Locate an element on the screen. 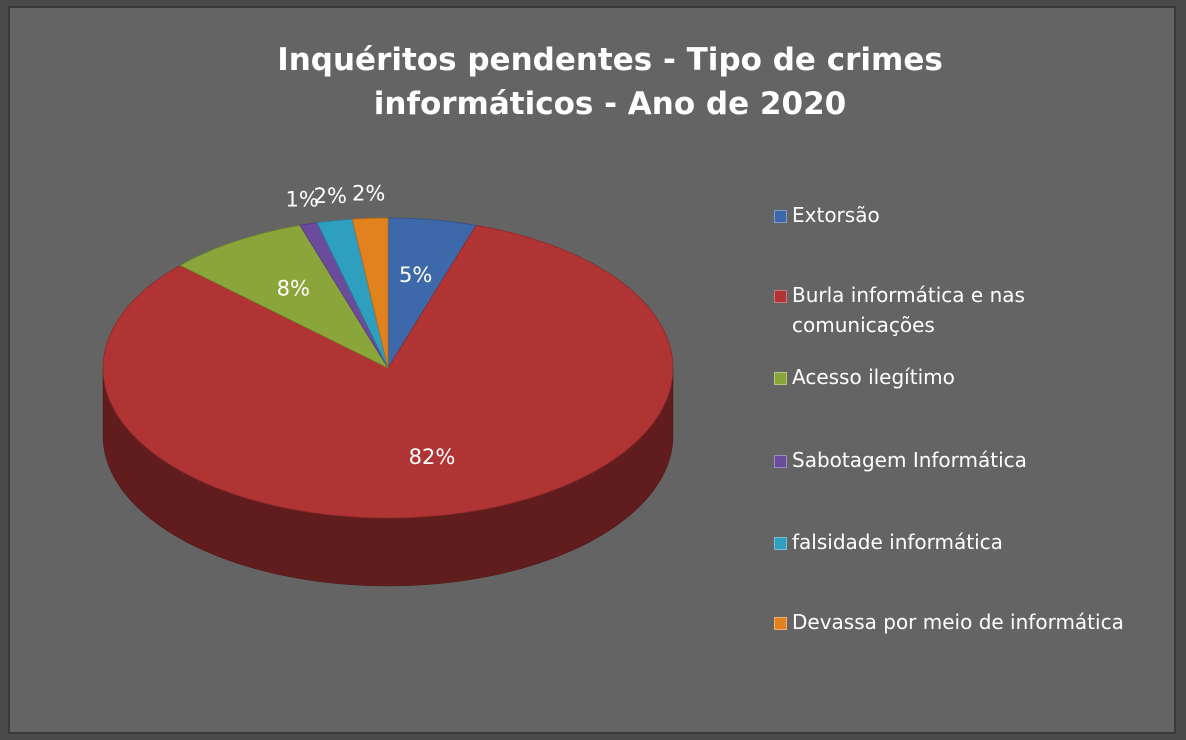 Image resolution: width=1186 pixels, height=740 pixels. legend-item: Devassa por meio de informática is located at coordinates (968, 622).